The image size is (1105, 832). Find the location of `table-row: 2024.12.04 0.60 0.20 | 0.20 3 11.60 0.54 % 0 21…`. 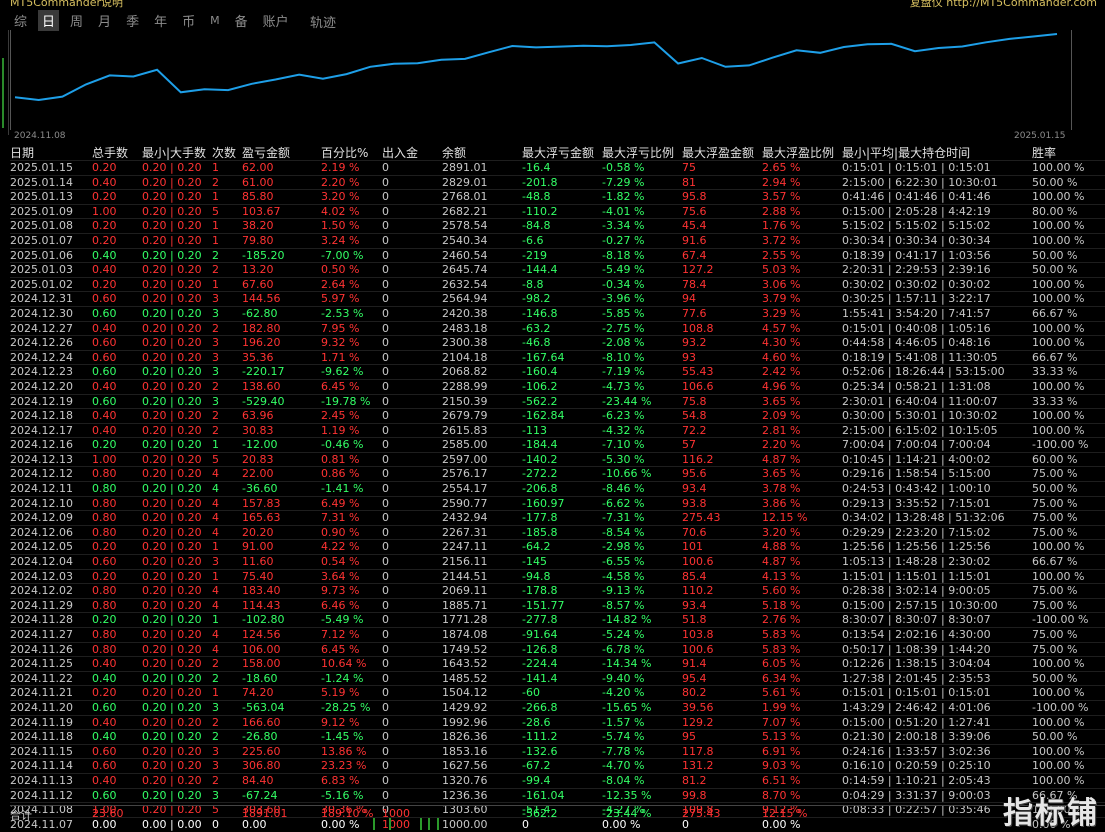

table-row: 2024.12.04 0.60 0.20 | 0.20 3 11.60 0.54 % 0 21… is located at coordinates (557, 561).